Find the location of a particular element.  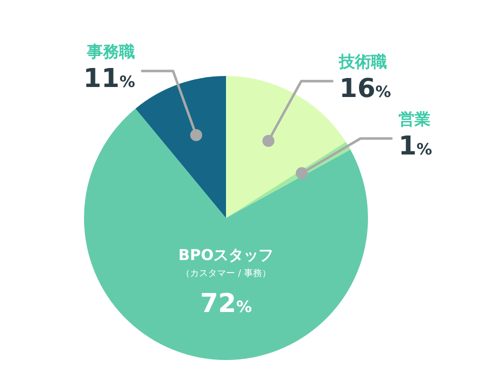

data-label: 11% is located at coordinates (109, 79).